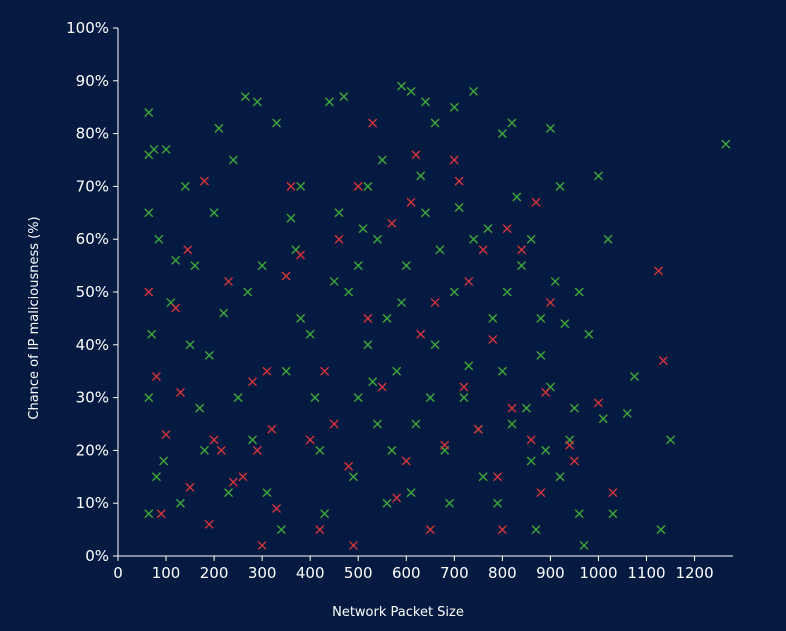  I want to click on x-tick-label: 0, so click(118, 573).